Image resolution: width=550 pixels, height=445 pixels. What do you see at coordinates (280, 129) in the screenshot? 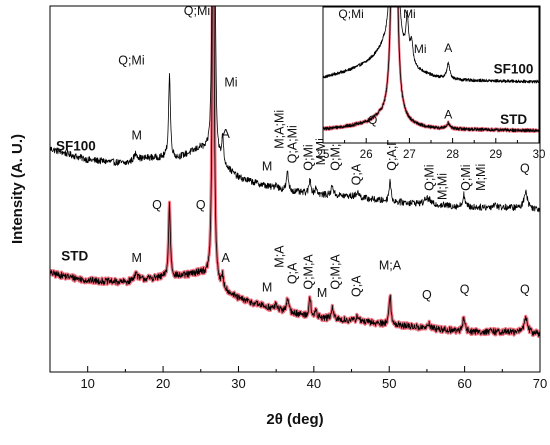
I see `peak-label: M;A;Mi` at bounding box center [280, 129].